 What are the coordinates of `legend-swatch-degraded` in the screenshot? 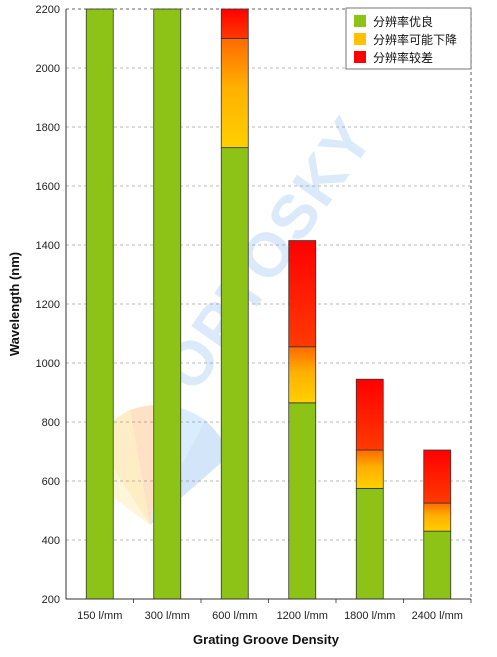 It's located at (360, 39).